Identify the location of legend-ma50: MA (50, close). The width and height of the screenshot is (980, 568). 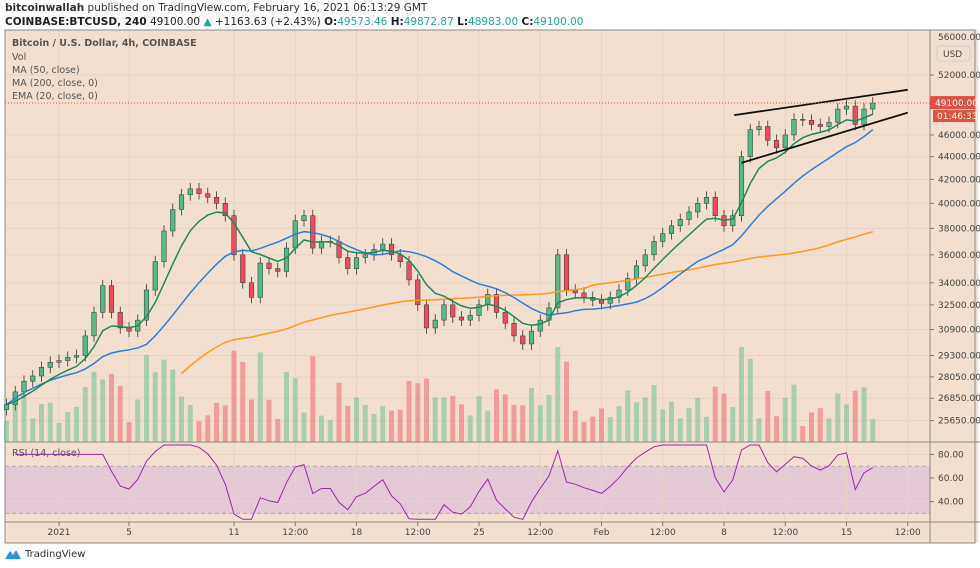
(46, 70).